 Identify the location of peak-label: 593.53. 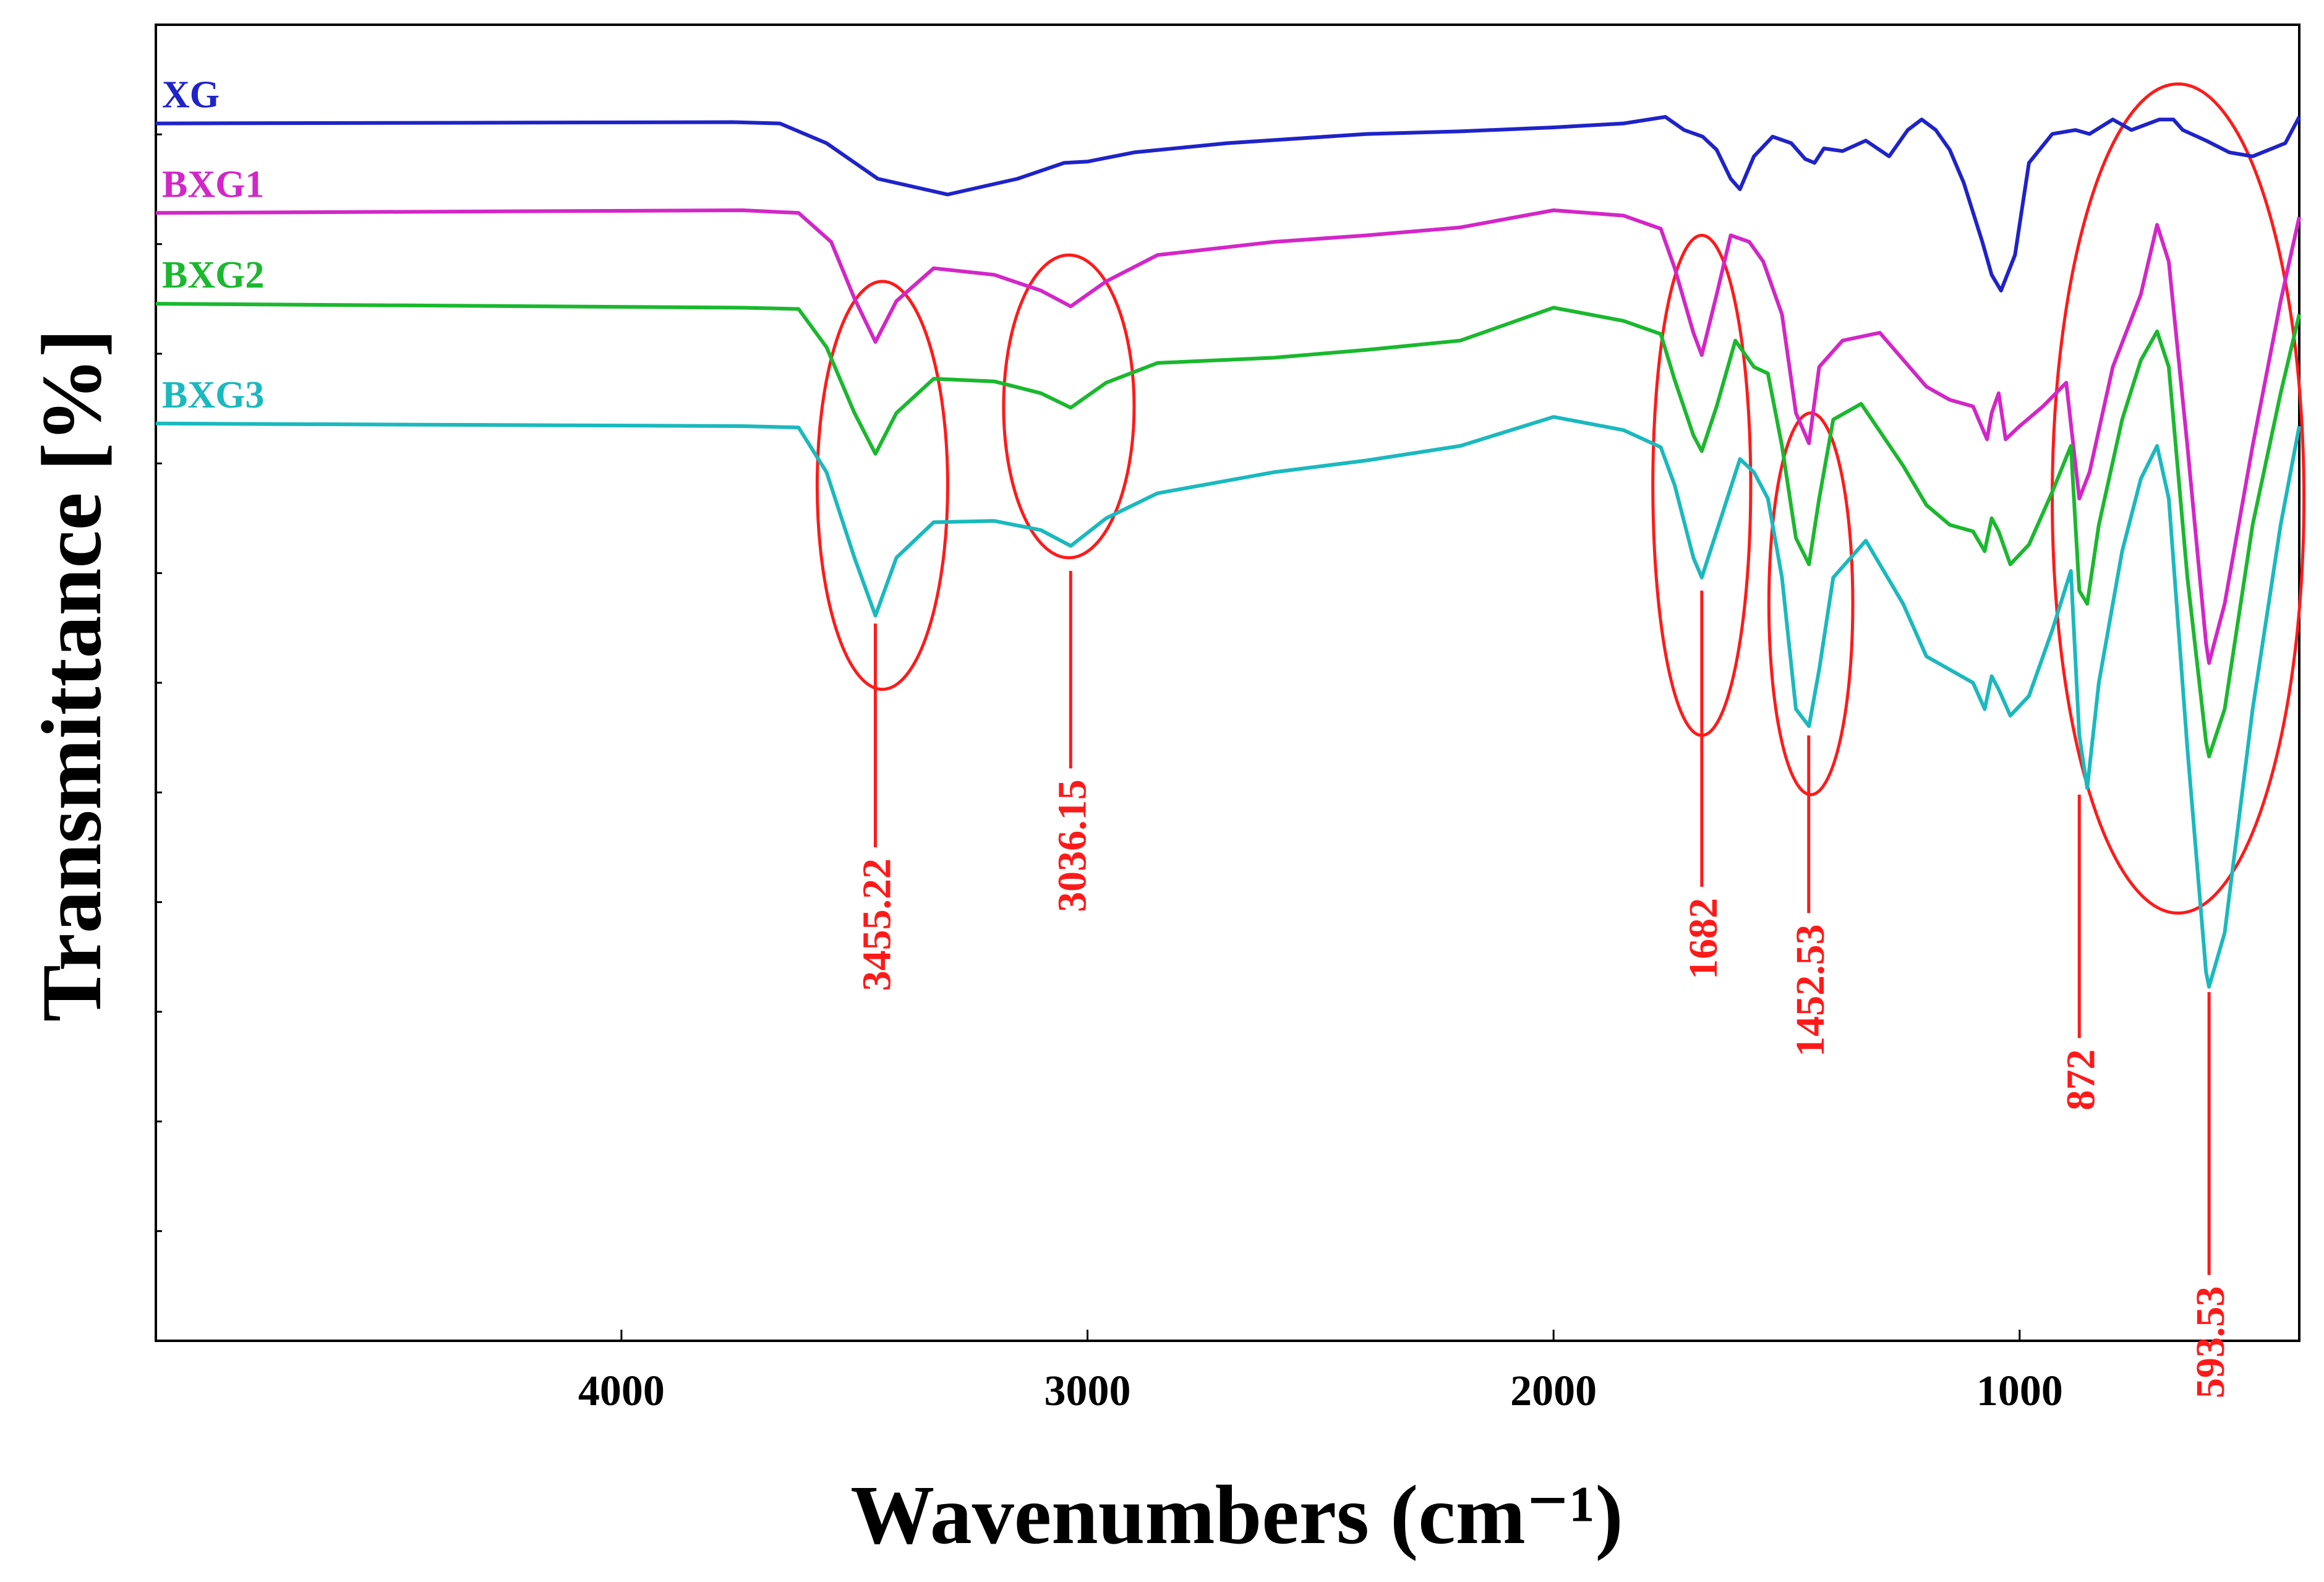
(2210, 1342).